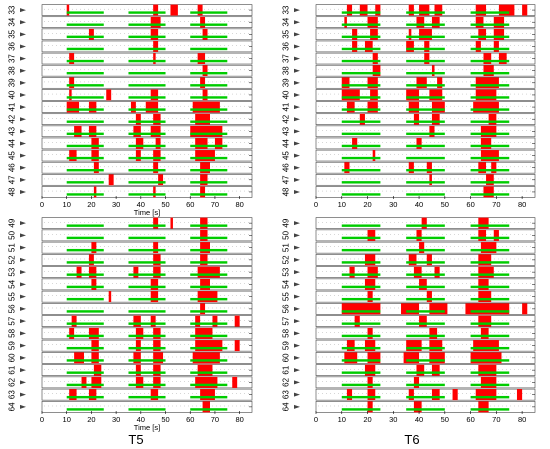 The width and height of the screenshot is (550, 449). I want to click on signal-row: 34, so click(130, 22).